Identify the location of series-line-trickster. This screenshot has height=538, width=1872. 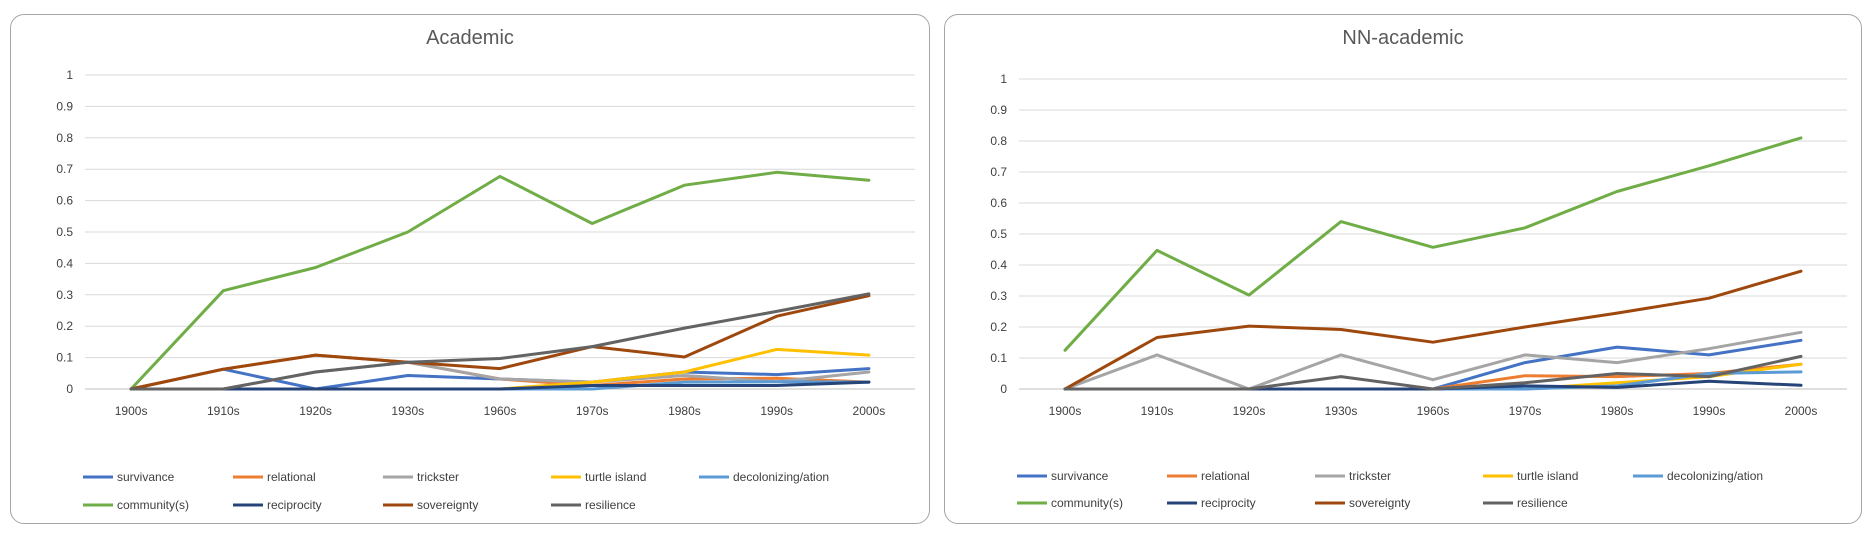
(1433, 360).